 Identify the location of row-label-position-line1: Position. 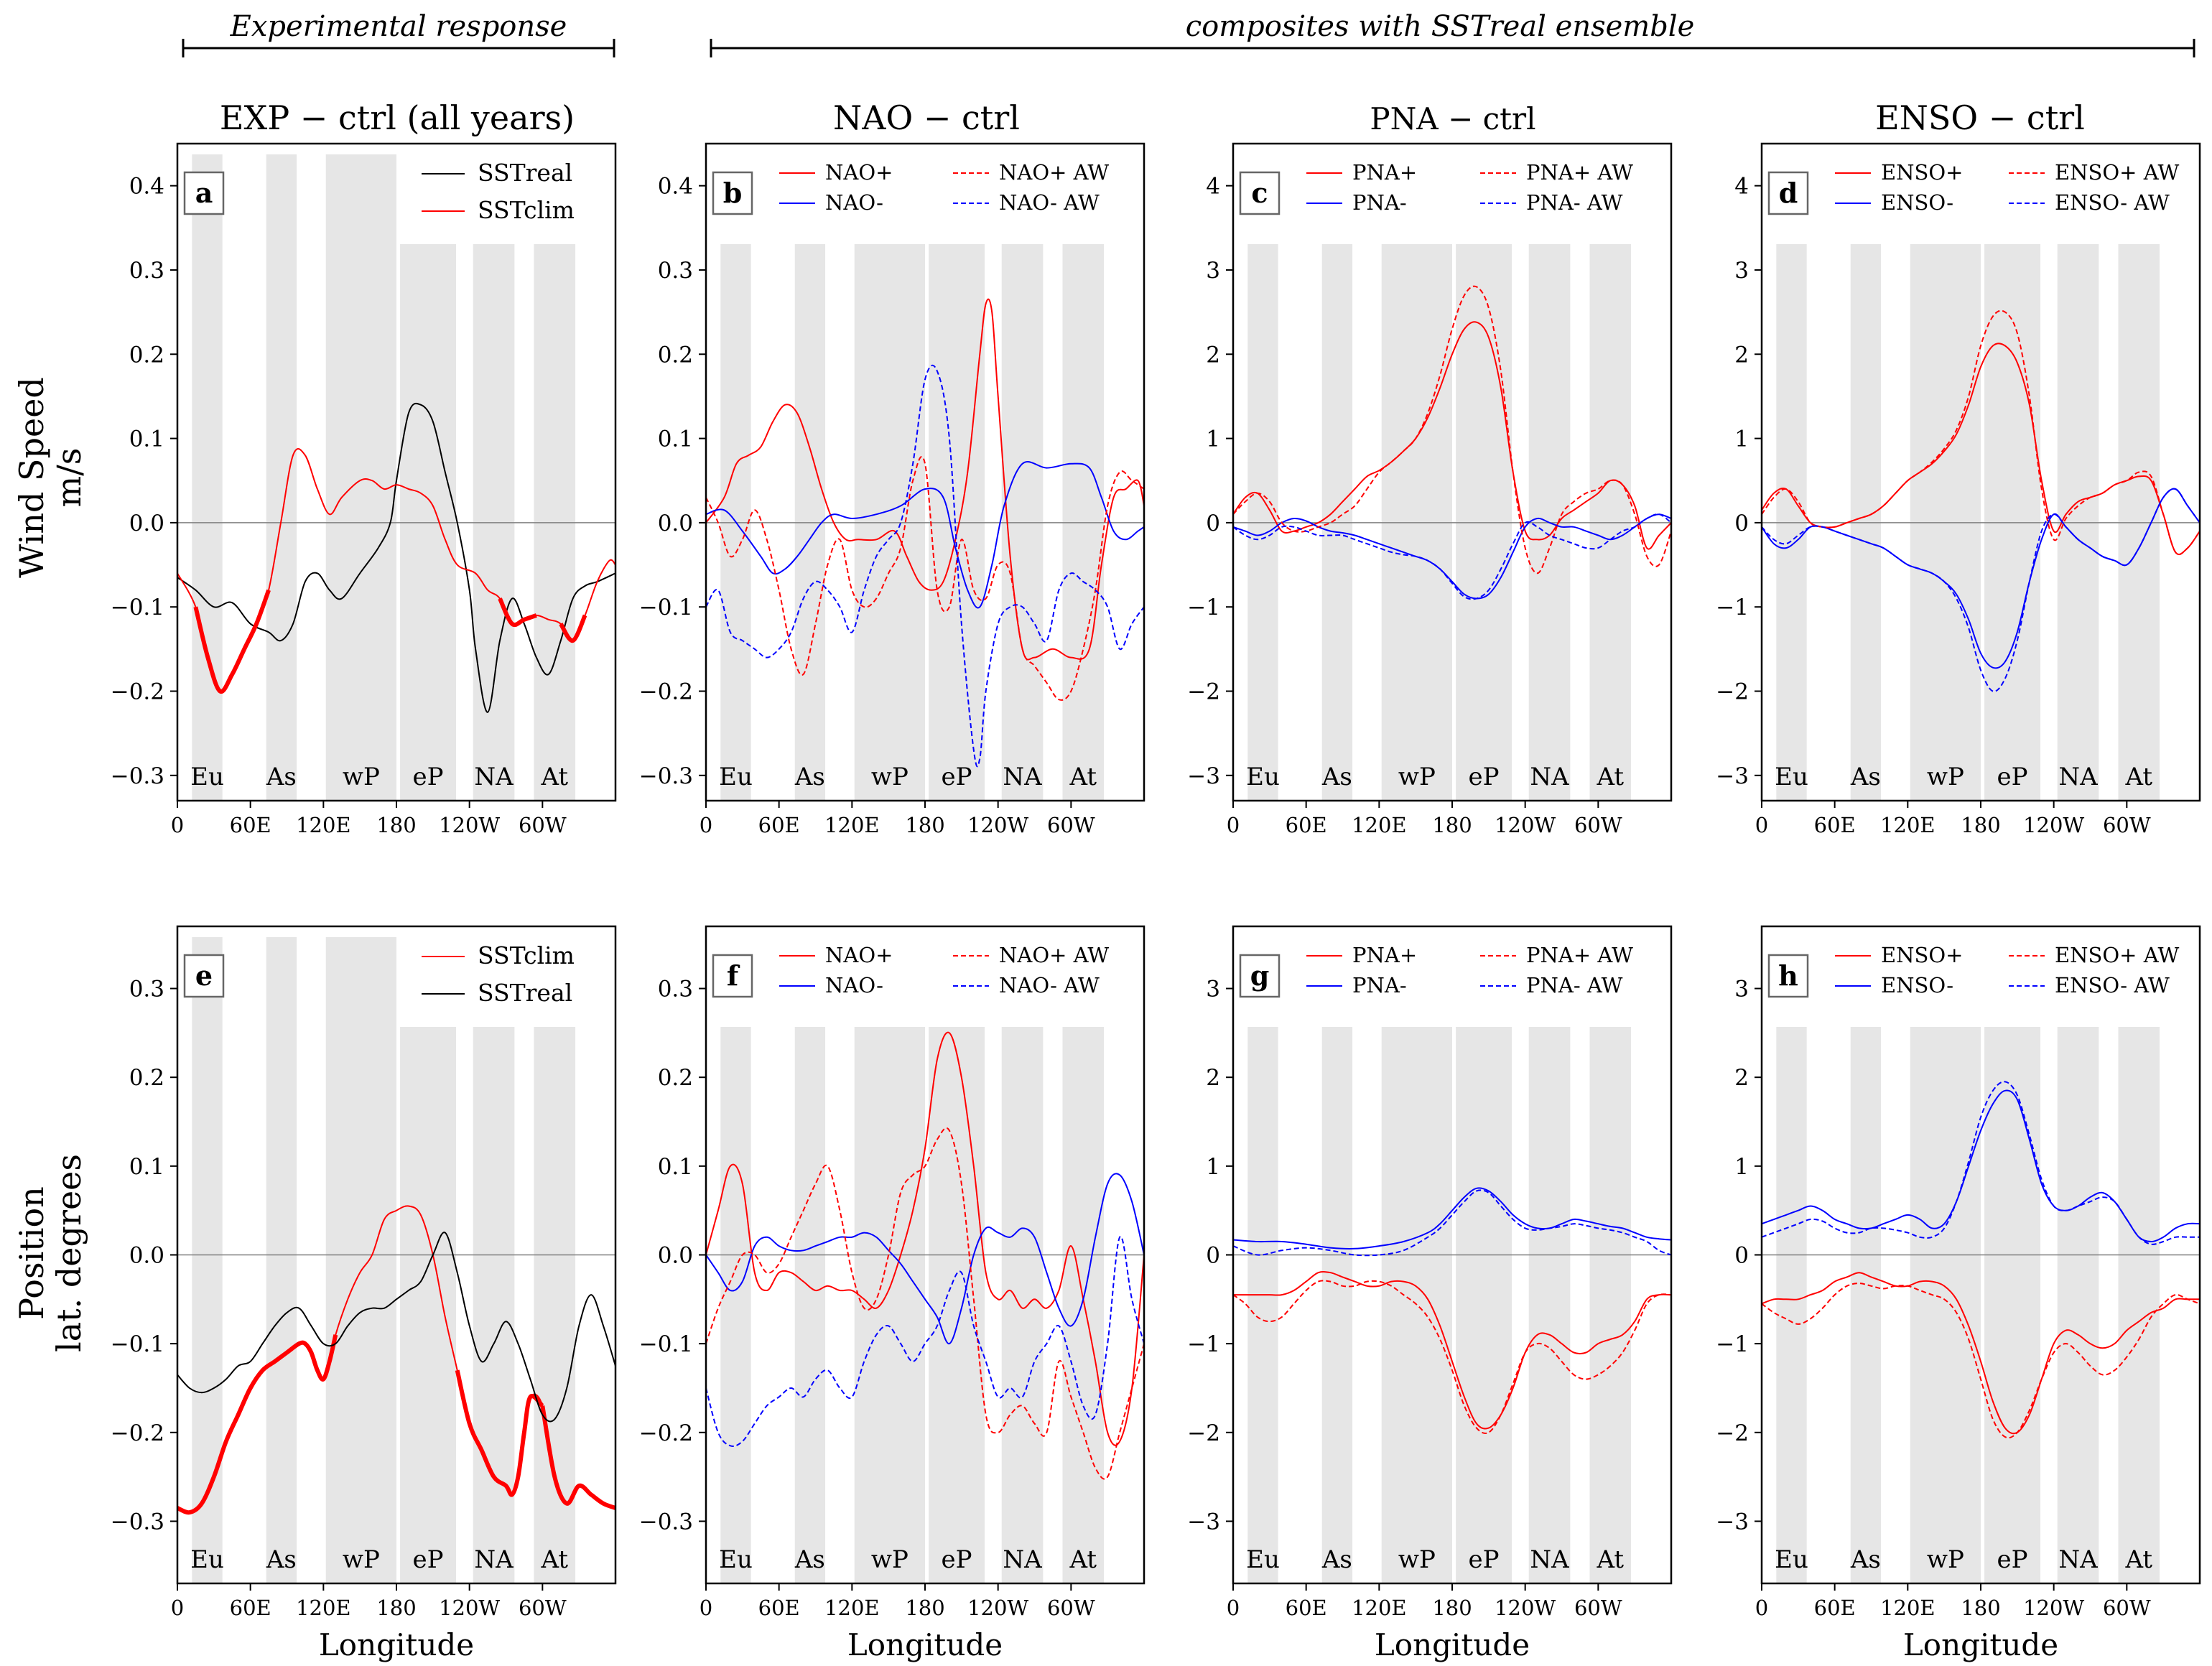
(31, 1253).